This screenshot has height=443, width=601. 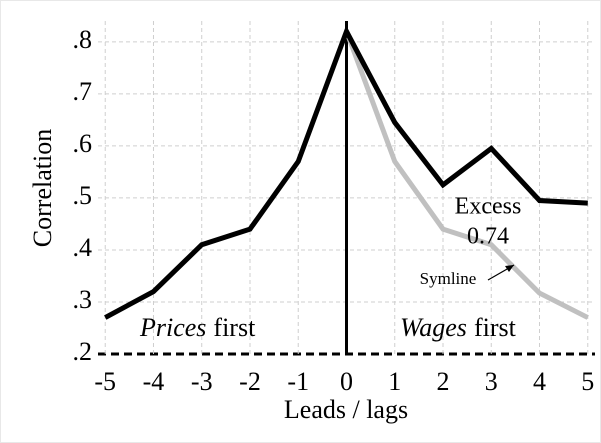 What do you see at coordinates (172, 327) in the screenshot?
I see `region-italic: Prices` at bounding box center [172, 327].